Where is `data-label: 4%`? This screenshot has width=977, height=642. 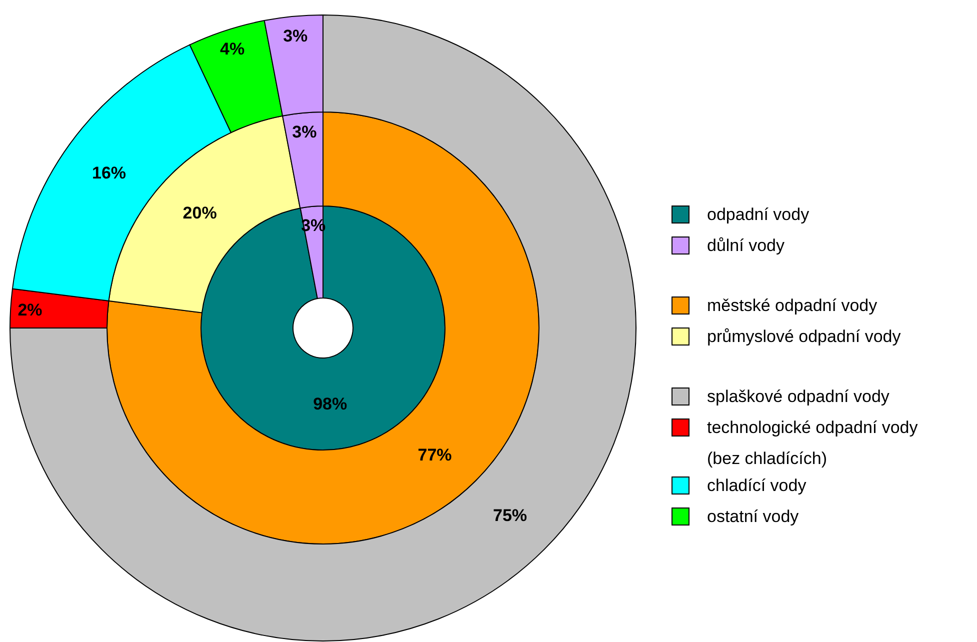
data-label: 4% is located at coordinates (232, 49).